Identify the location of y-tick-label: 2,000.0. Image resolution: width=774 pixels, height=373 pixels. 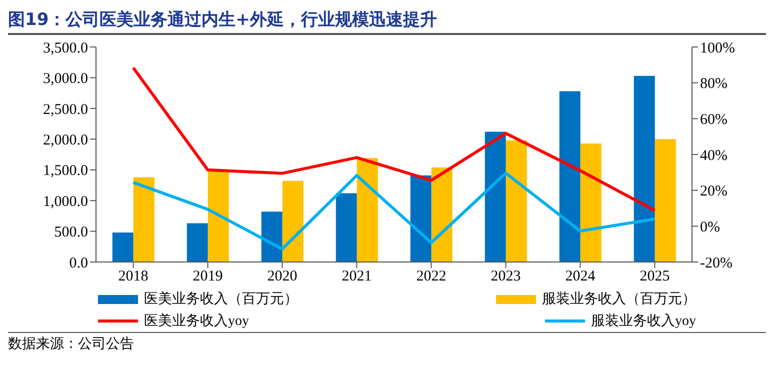
(65, 140).